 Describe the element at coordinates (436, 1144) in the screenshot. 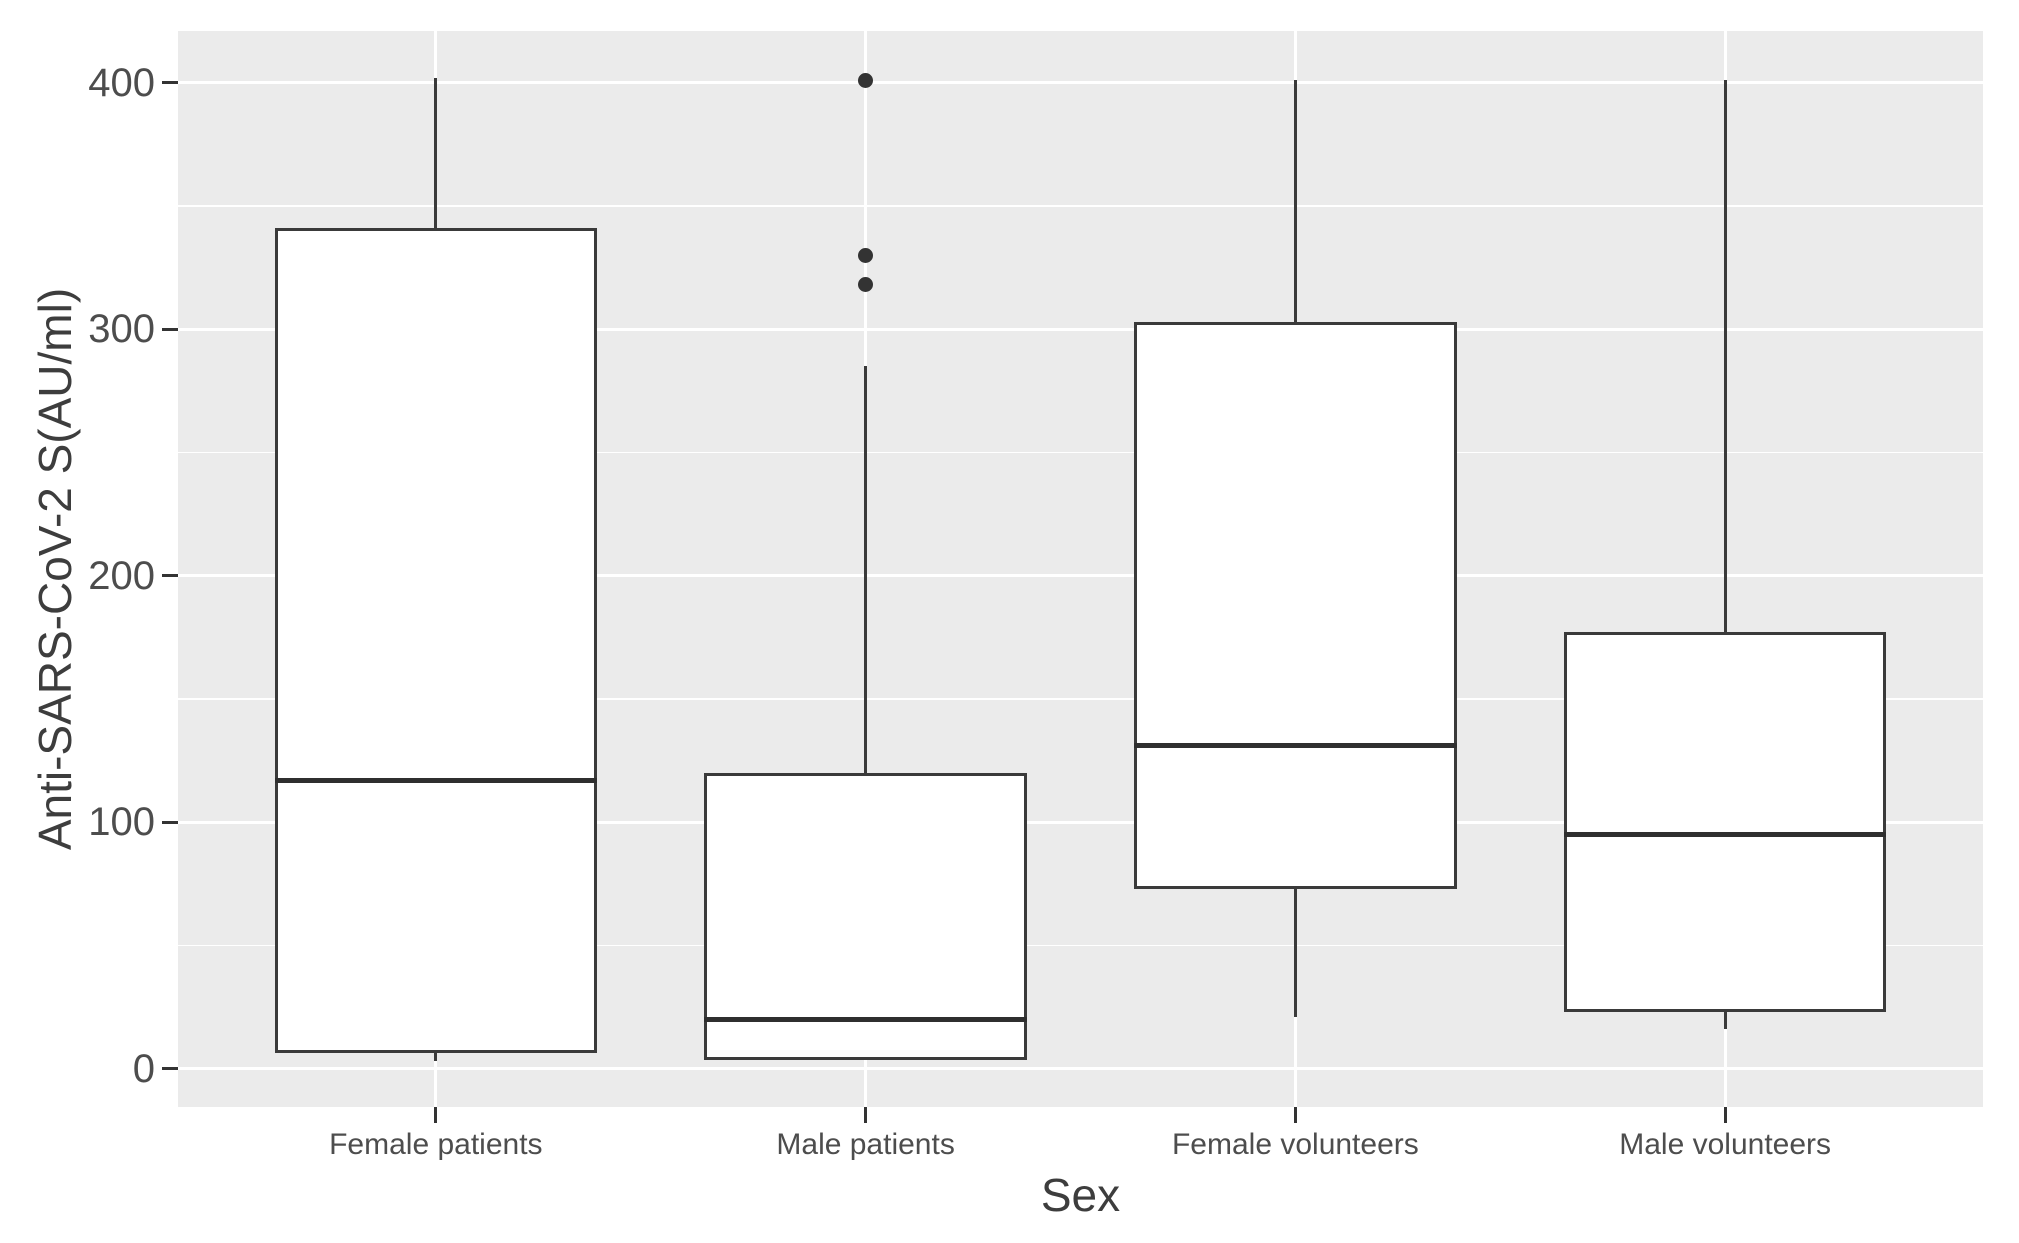

I see `x-tick-label: Female patients` at that location.